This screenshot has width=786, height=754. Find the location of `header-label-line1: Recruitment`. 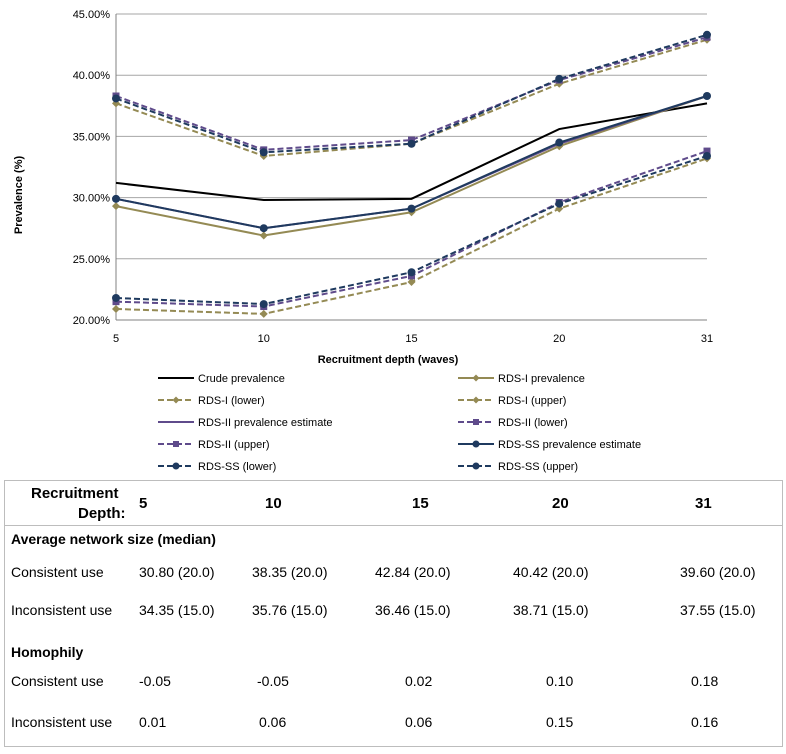

header-label-line1: Recruitment is located at coordinates (75, 493).